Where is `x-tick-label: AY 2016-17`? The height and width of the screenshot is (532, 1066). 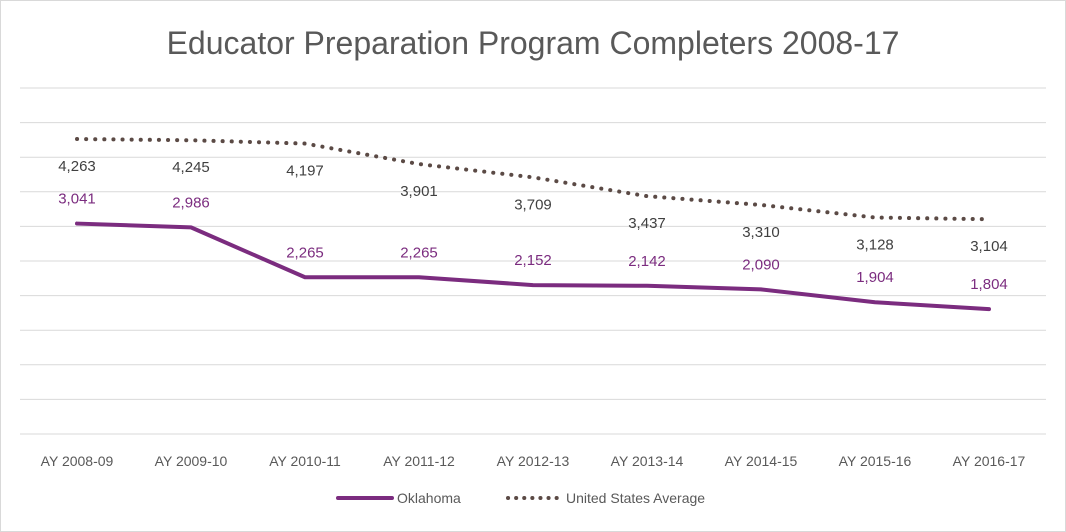
x-tick-label: AY 2016-17 is located at coordinates (989, 461).